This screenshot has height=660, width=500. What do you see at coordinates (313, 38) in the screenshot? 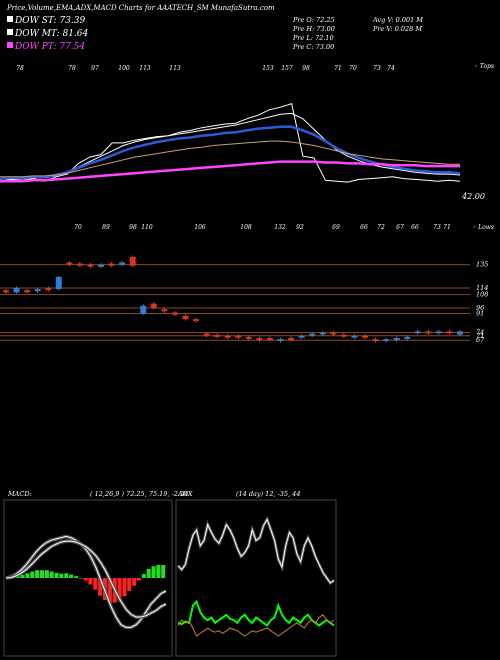
I see `stat-pre-low: Pre L: 72.10` at bounding box center [313, 38].